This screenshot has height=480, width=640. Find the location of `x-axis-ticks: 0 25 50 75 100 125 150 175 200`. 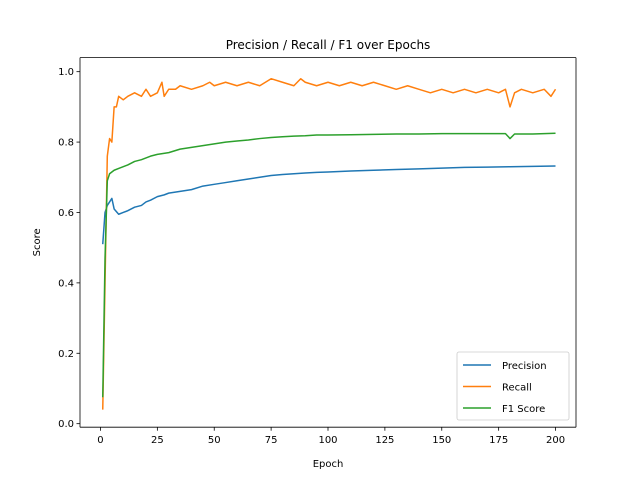

x-axis-ticks: 0 25 50 75 100 125 150 175 200 is located at coordinates (331, 436).